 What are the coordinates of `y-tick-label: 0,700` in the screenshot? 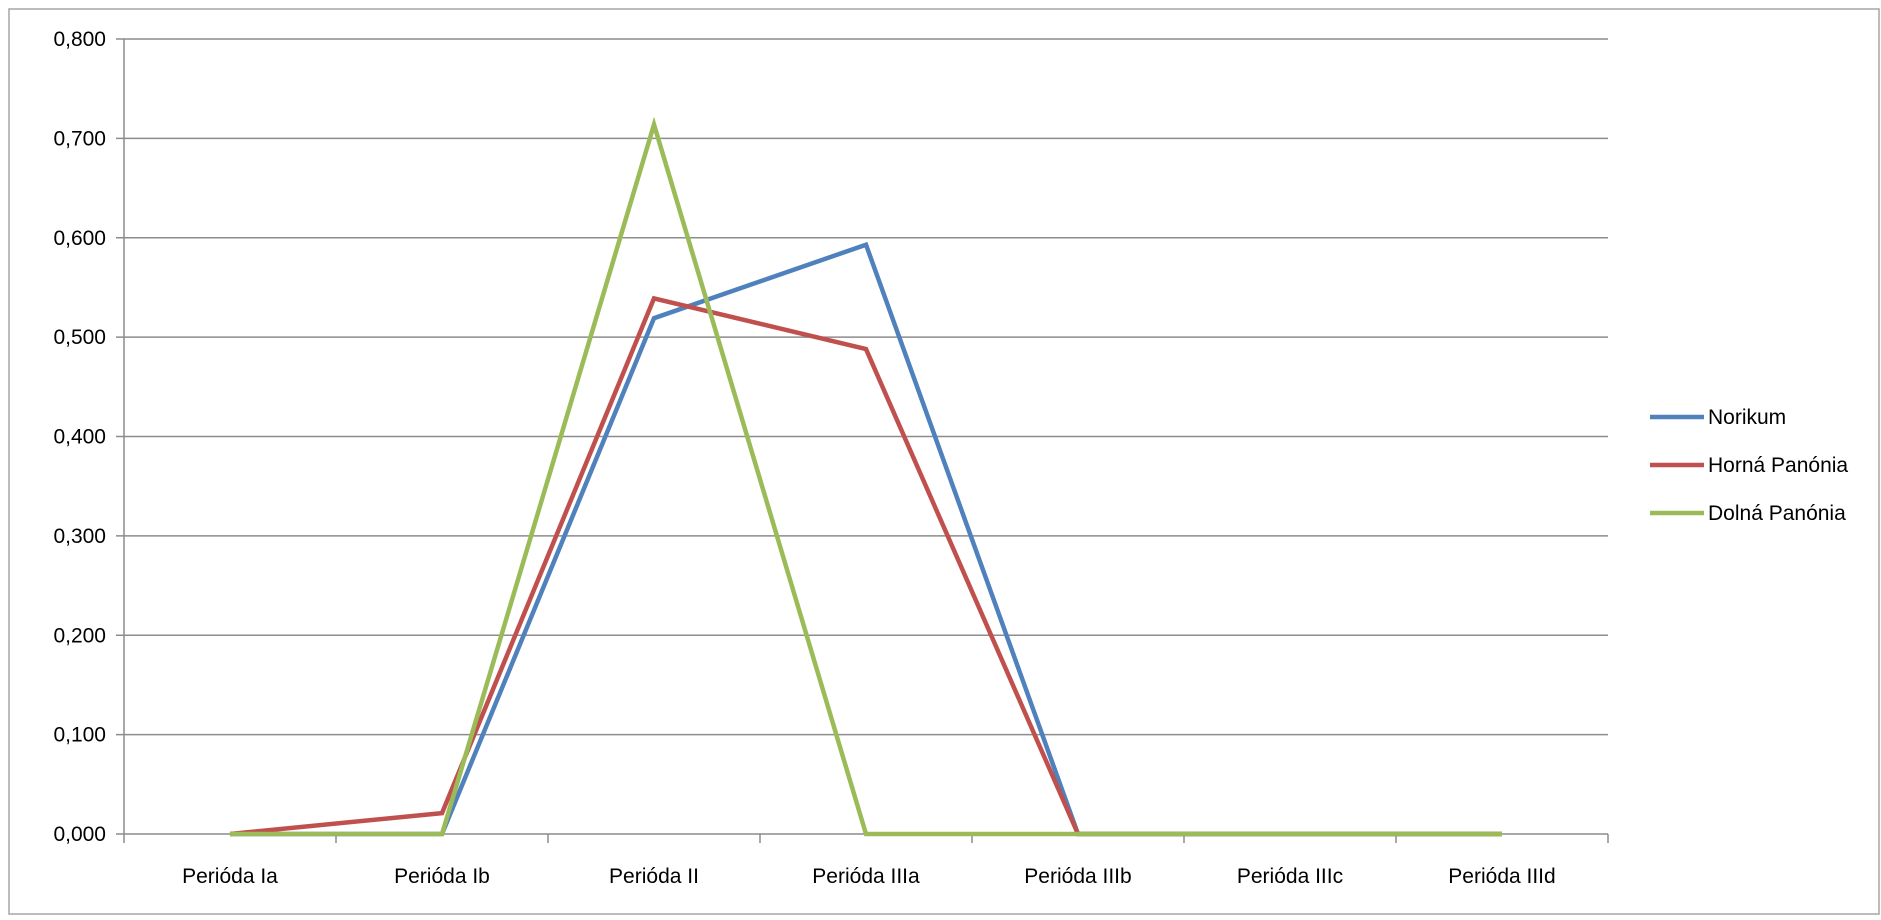 It's located at (79, 138).